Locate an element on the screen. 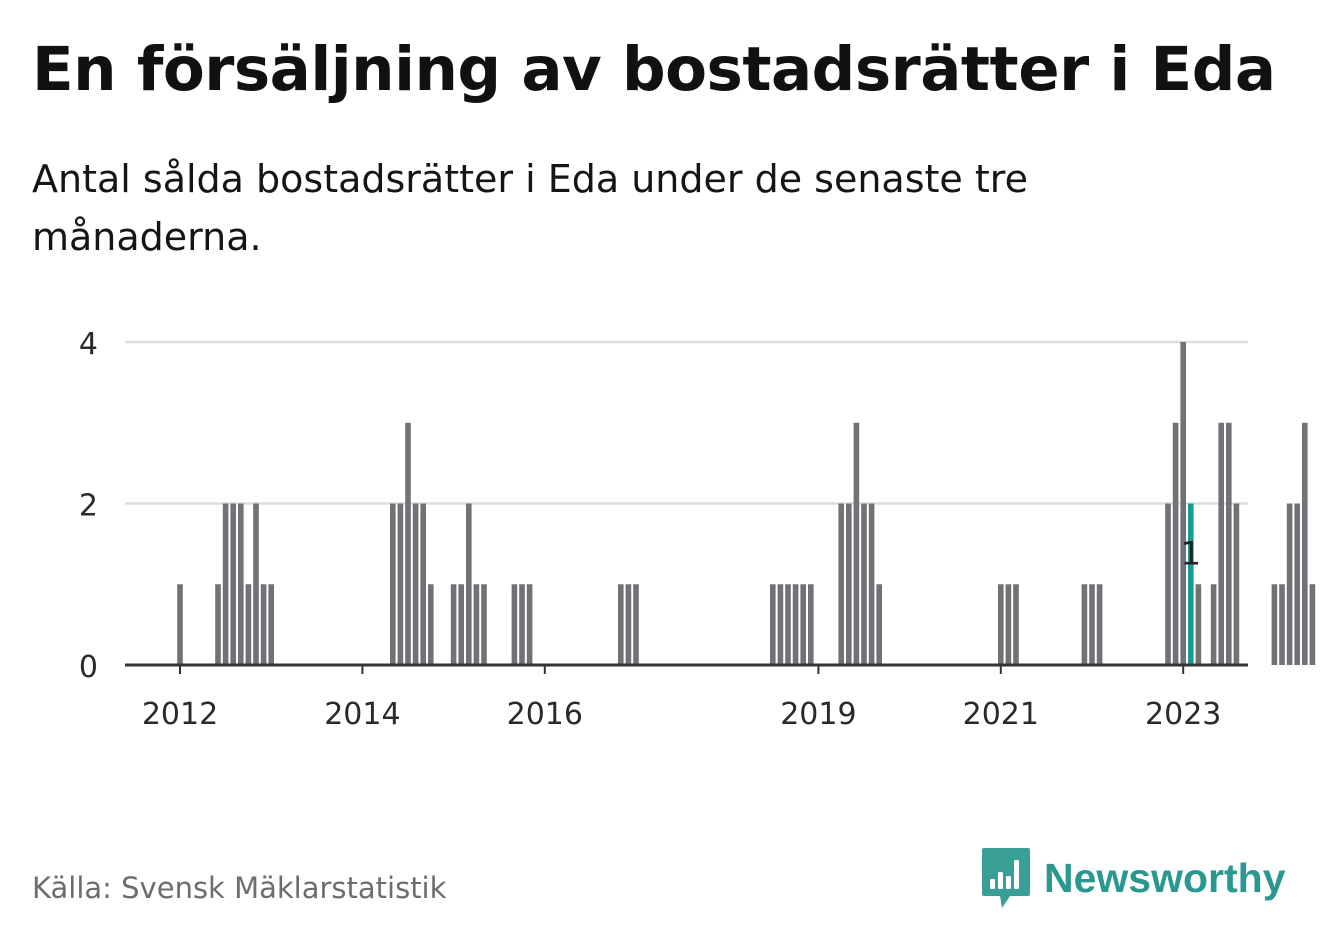 The width and height of the screenshot is (1322, 939). brand-name: Newsworthy is located at coordinates (1165, 877).